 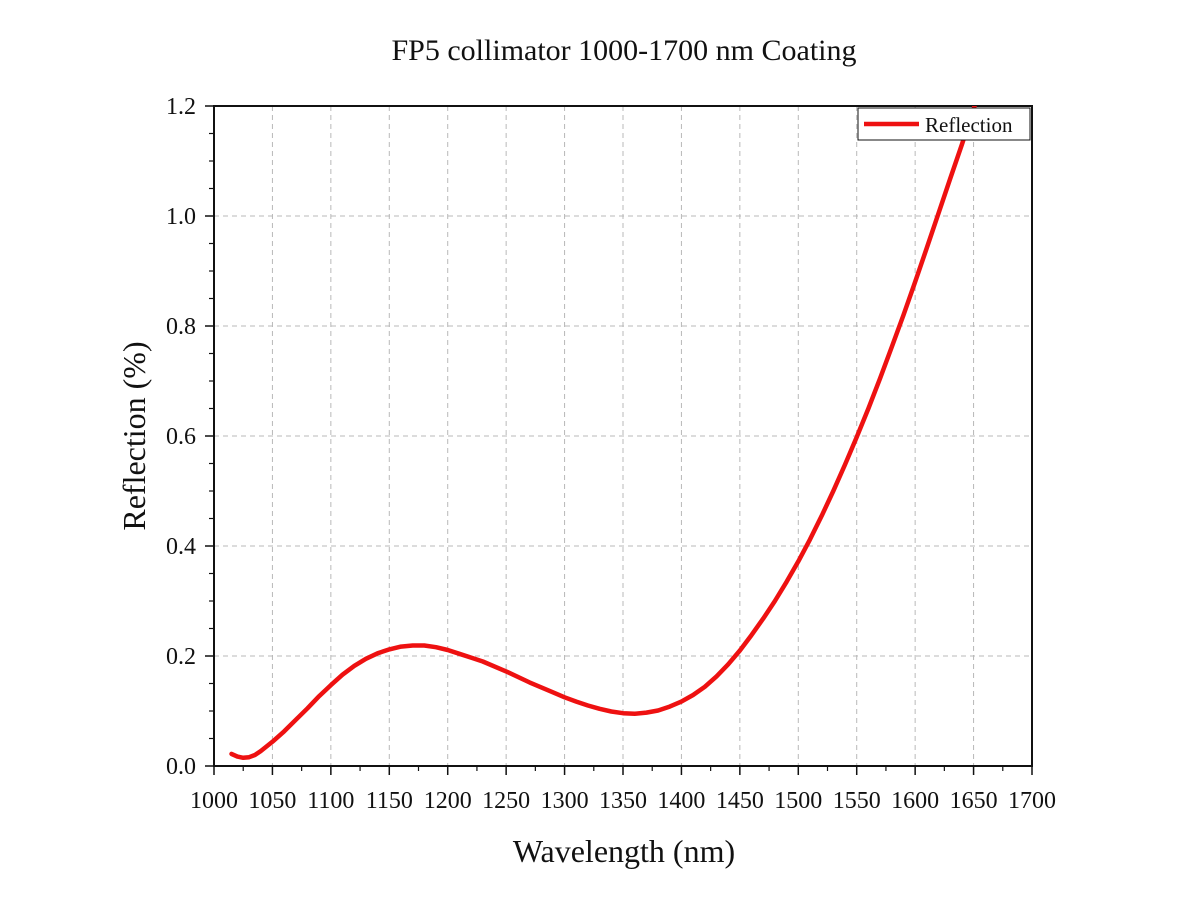 I want to click on x-tick-label: 1600, so click(x=915, y=801).